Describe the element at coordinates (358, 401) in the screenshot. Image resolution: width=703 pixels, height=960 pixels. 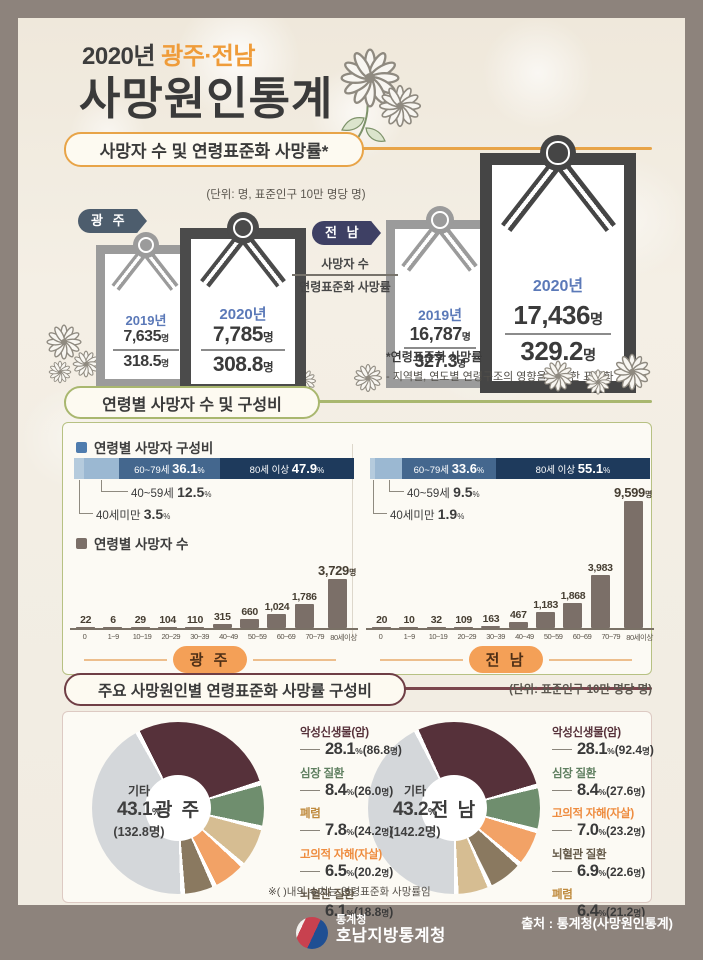
I see `section2-rule` at that location.